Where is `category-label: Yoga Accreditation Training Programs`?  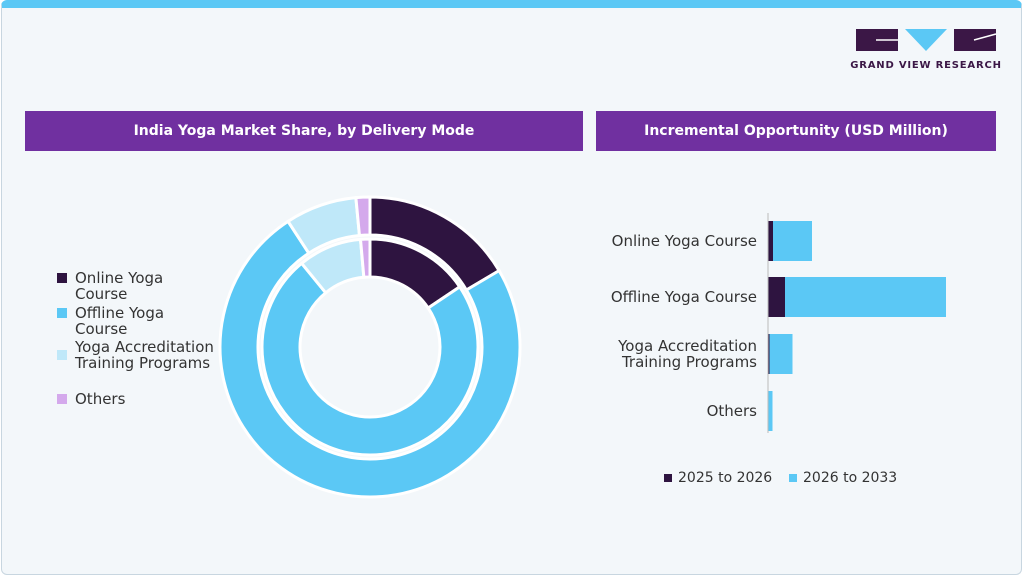
category-label: Yoga Accreditation Training Programs is located at coordinates (687, 354).